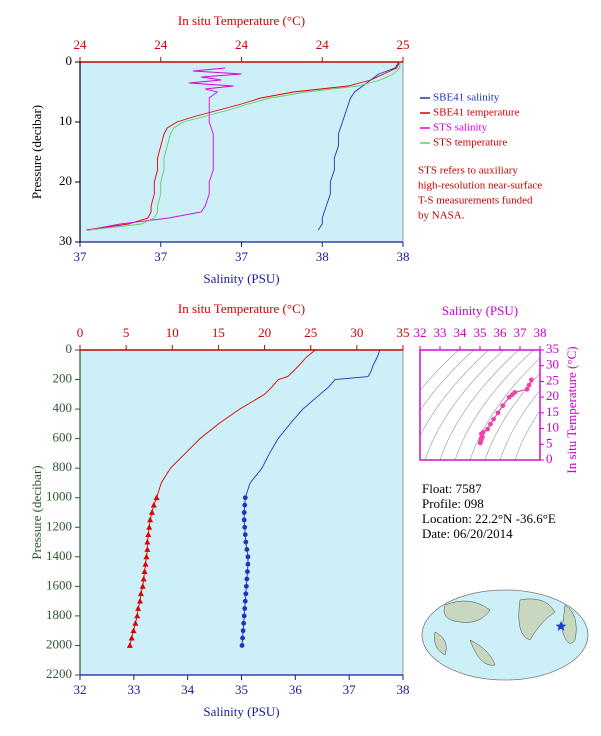 This screenshot has width=601, height=736. What do you see at coordinates (466, 98) in the screenshot?
I see `legend-label: SBE41 salinity` at bounding box center [466, 98].